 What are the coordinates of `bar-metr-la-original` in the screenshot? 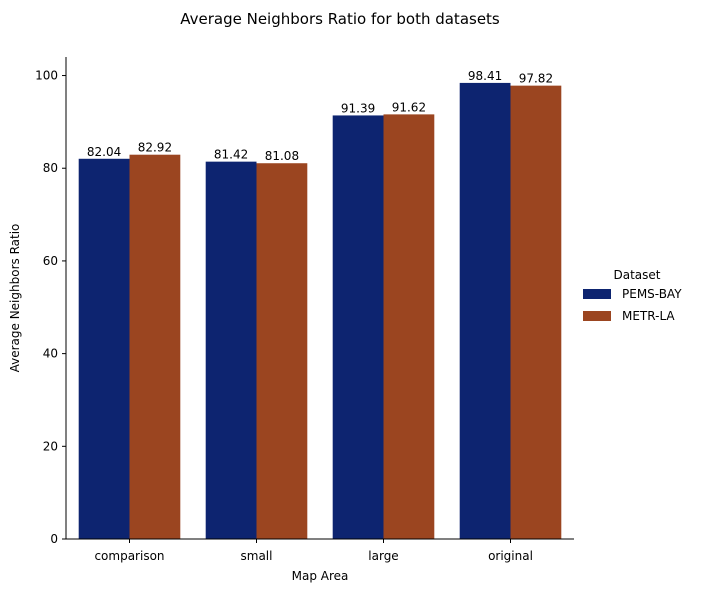 It's located at (536, 312).